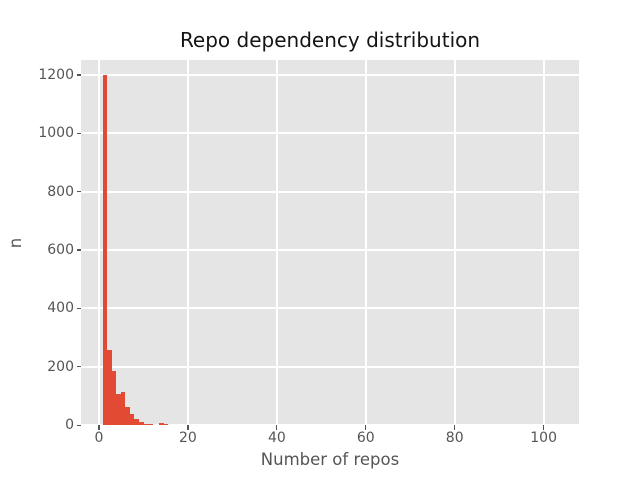 The height and width of the screenshot is (480, 640). I want to click on y-tick-label-200: 200, so click(60, 366).